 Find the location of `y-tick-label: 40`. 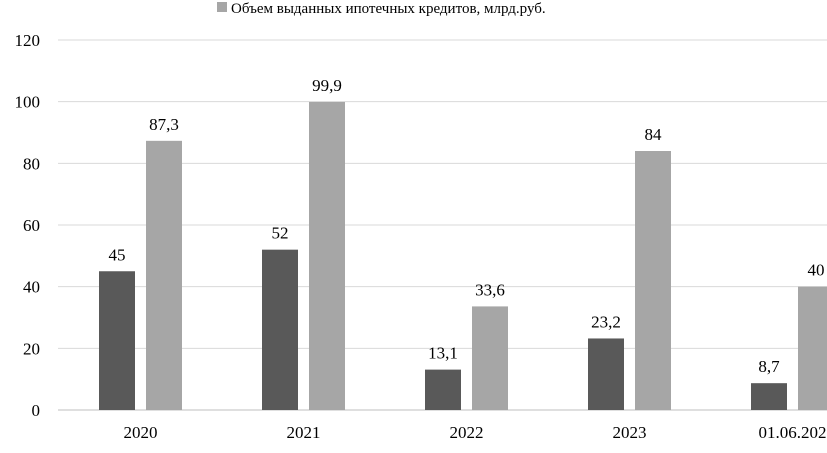

y-tick-label: 40 is located at coordinates (31, 287).